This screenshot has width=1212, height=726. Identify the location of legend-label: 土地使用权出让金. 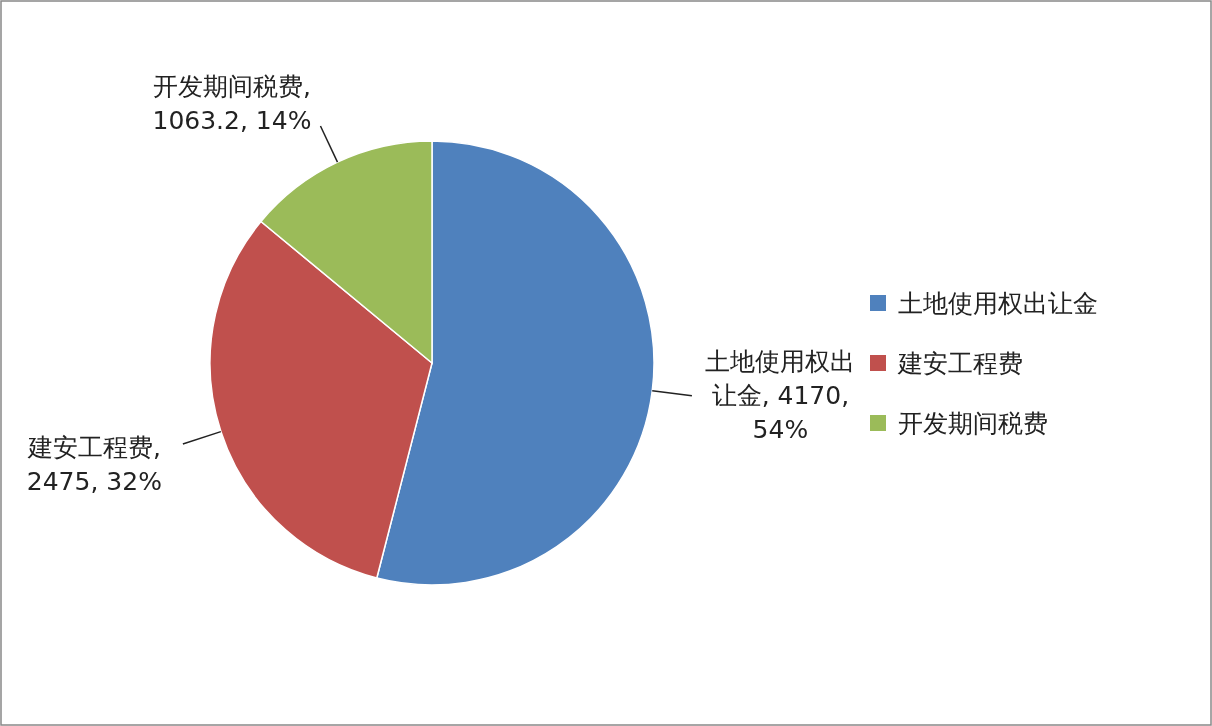
(998, 303).